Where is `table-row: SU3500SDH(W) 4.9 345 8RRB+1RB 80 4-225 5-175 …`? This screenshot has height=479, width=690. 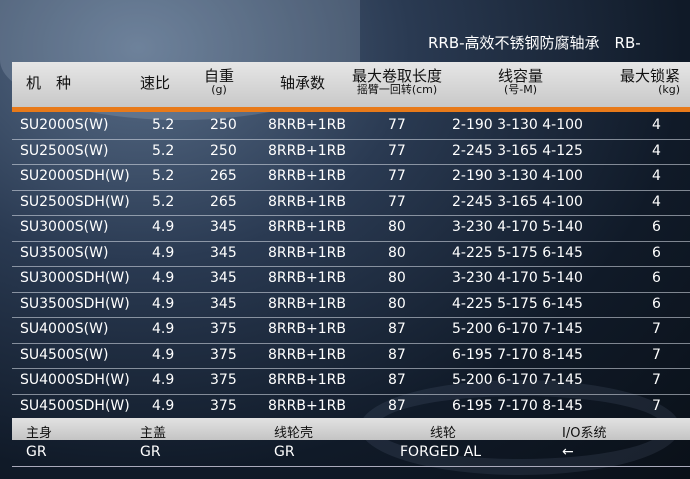 table-row: SU3500SDH(W) 4.9 345 8RRB+1RB 80 4-225 5-175 … is located at coordinates (351, 305).